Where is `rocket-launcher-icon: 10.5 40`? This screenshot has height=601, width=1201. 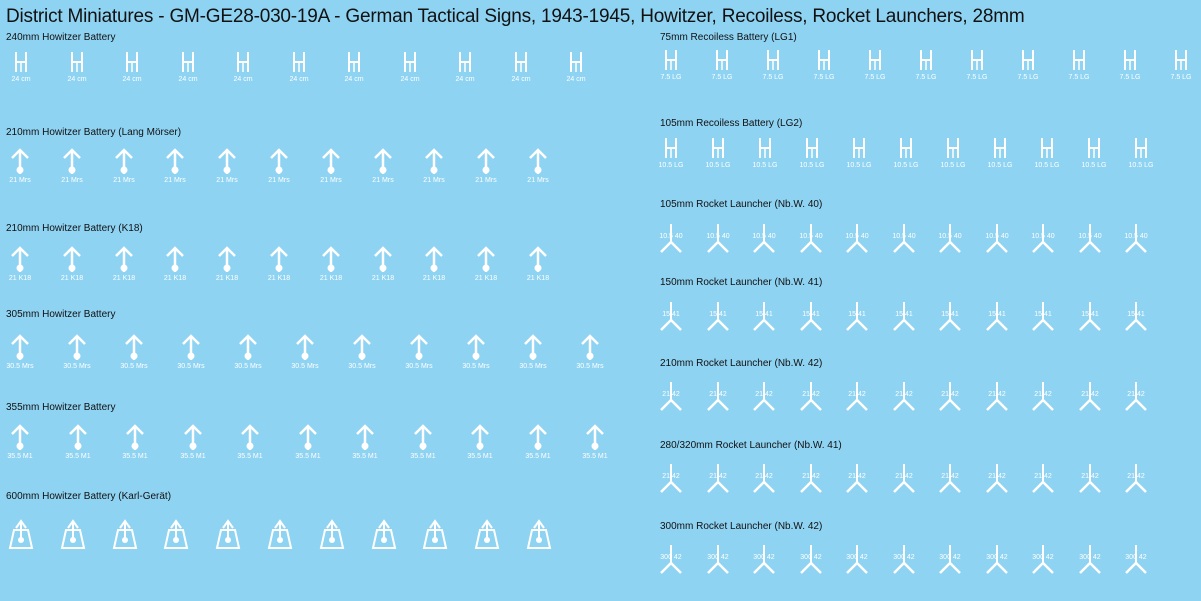
rocket-launcher-icon: 10.5 40 is located at coordinates (671, 240).